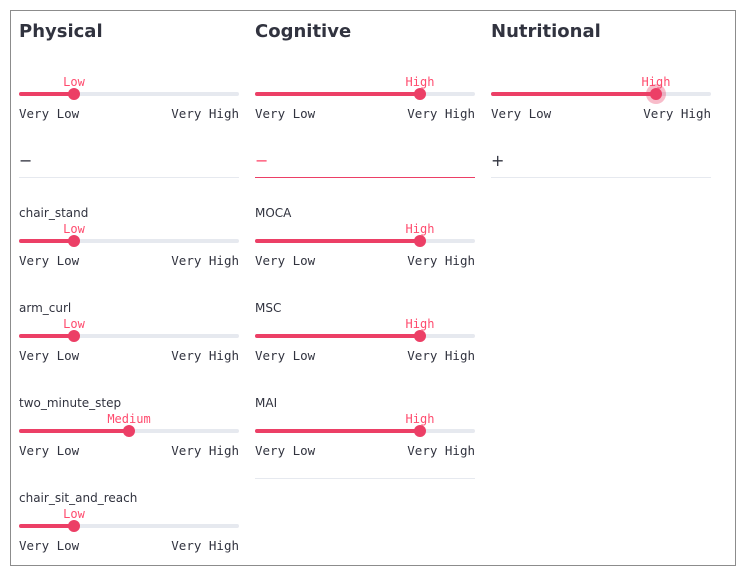 This screenshot has height=576, width=748. What do you see at coordinates (365, 478) in the screenshot?
I see `expander-bottom-divider` at bounding box center [365, 478].